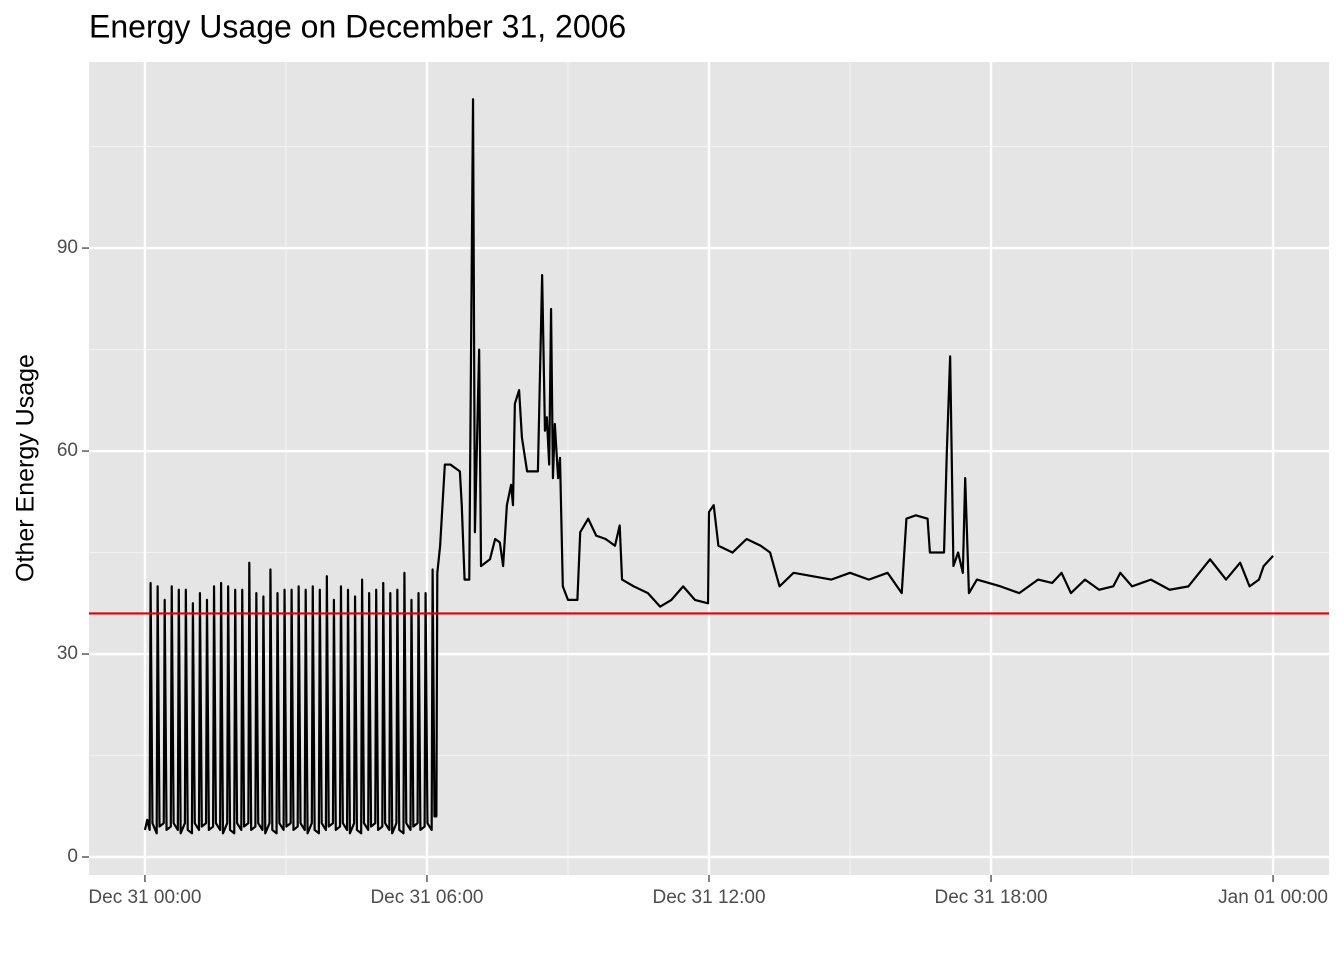 The height and width of the screenshot is (960, 1344). What do you see at coordinates (144, 897) in the screenshot?
I see `x-tick-label: Dec 31 00:00` at bounding box center [144, 897].